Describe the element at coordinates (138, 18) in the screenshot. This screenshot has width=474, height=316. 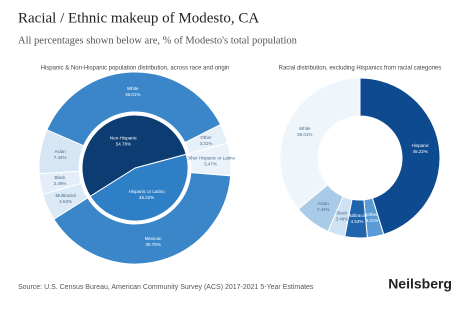
I see `page-title: Racial / Ethnic makeup of Modesto, CA` at that location.